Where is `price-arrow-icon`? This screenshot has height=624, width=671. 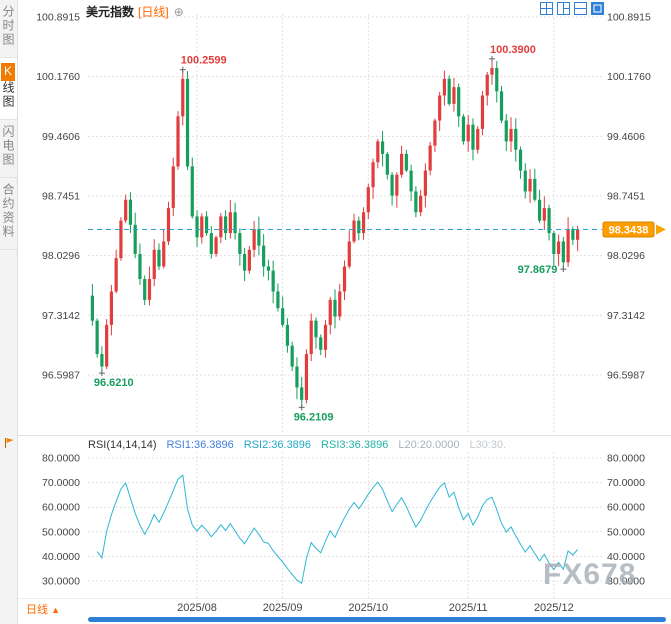
price-arrow-icon is located at coordinates (661, 229).